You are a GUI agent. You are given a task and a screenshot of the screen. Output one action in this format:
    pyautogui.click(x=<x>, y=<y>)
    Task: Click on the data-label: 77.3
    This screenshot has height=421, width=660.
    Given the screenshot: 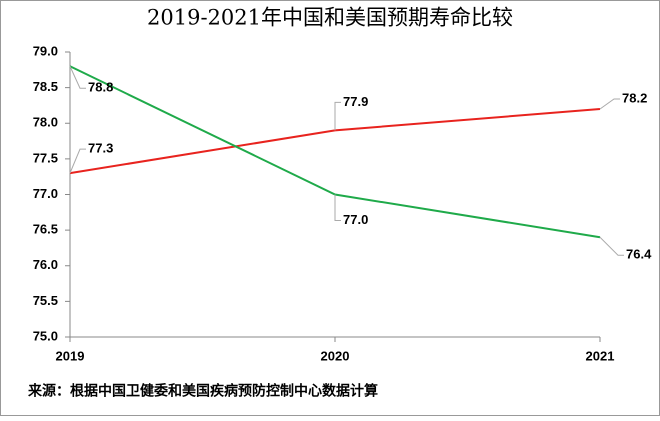 What is the action you would take?
    pyautogui.click(x=100, y=148)
    